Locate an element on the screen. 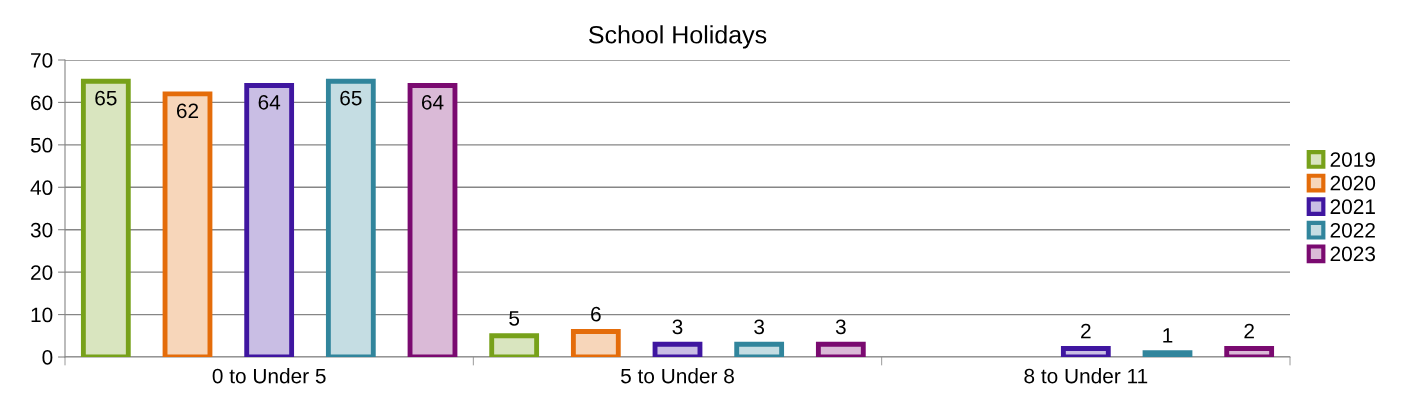 Image resolution: width=1409 pixels, height=401 pixels. x-tick-label: 5 to Under 8 is located at coordinates (677, 376).